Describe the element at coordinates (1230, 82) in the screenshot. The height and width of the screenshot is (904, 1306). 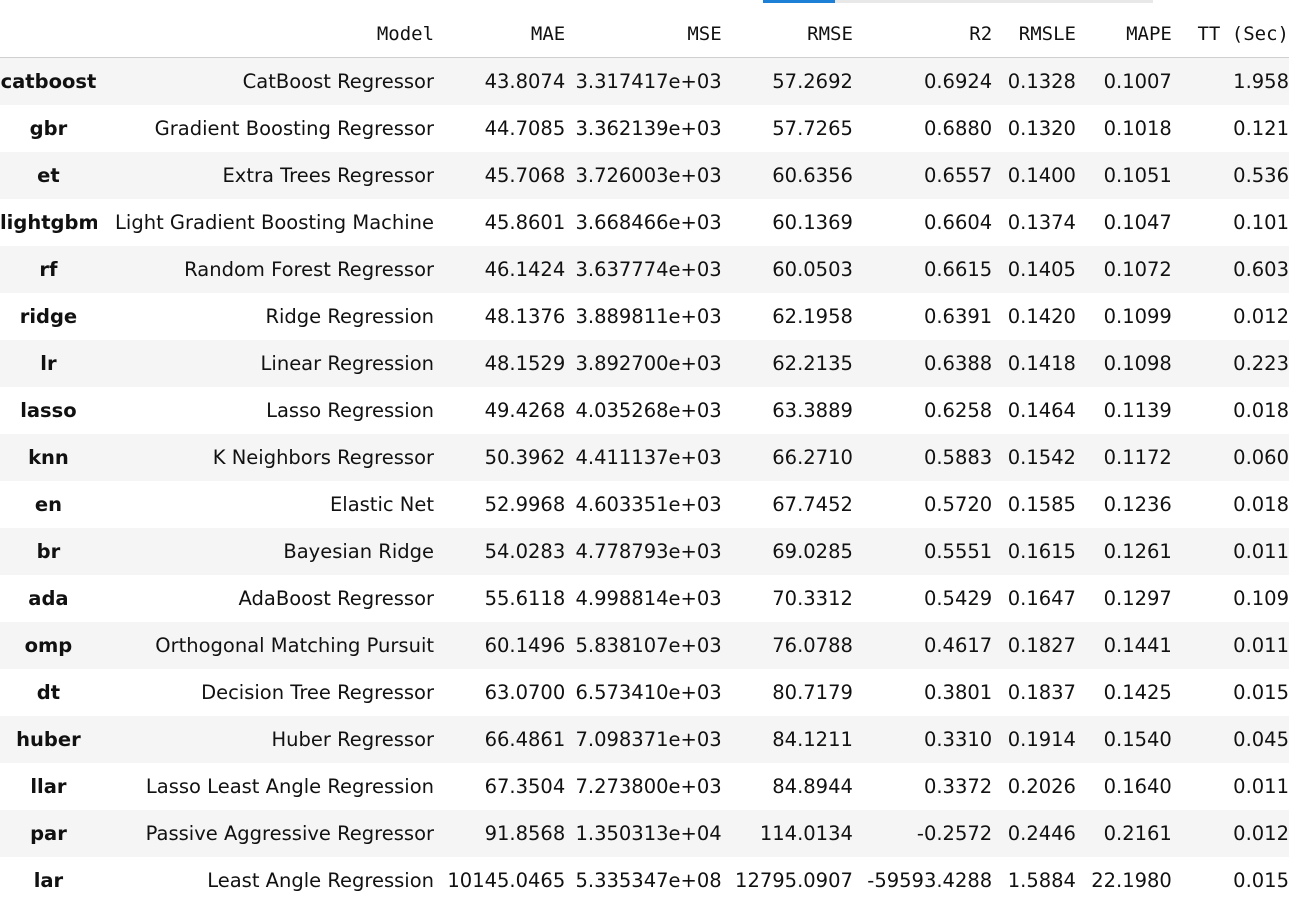
I see `tt-cell: 1.958` at that location.